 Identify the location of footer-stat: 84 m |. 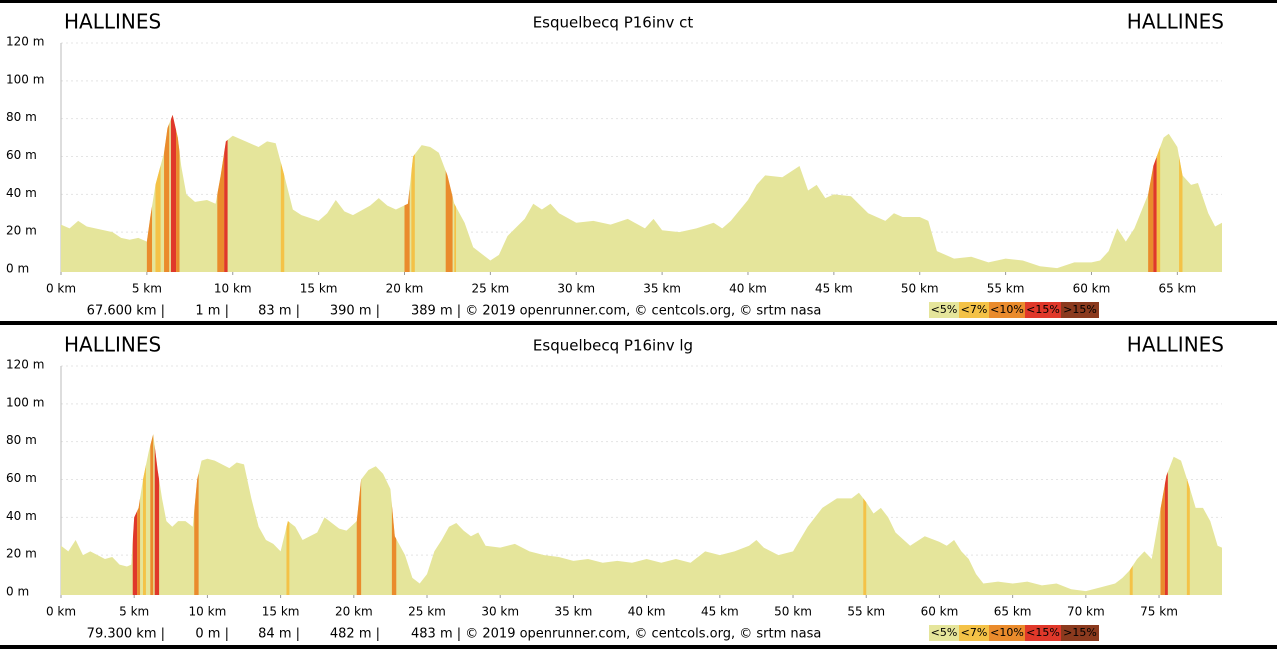
(279, 634).